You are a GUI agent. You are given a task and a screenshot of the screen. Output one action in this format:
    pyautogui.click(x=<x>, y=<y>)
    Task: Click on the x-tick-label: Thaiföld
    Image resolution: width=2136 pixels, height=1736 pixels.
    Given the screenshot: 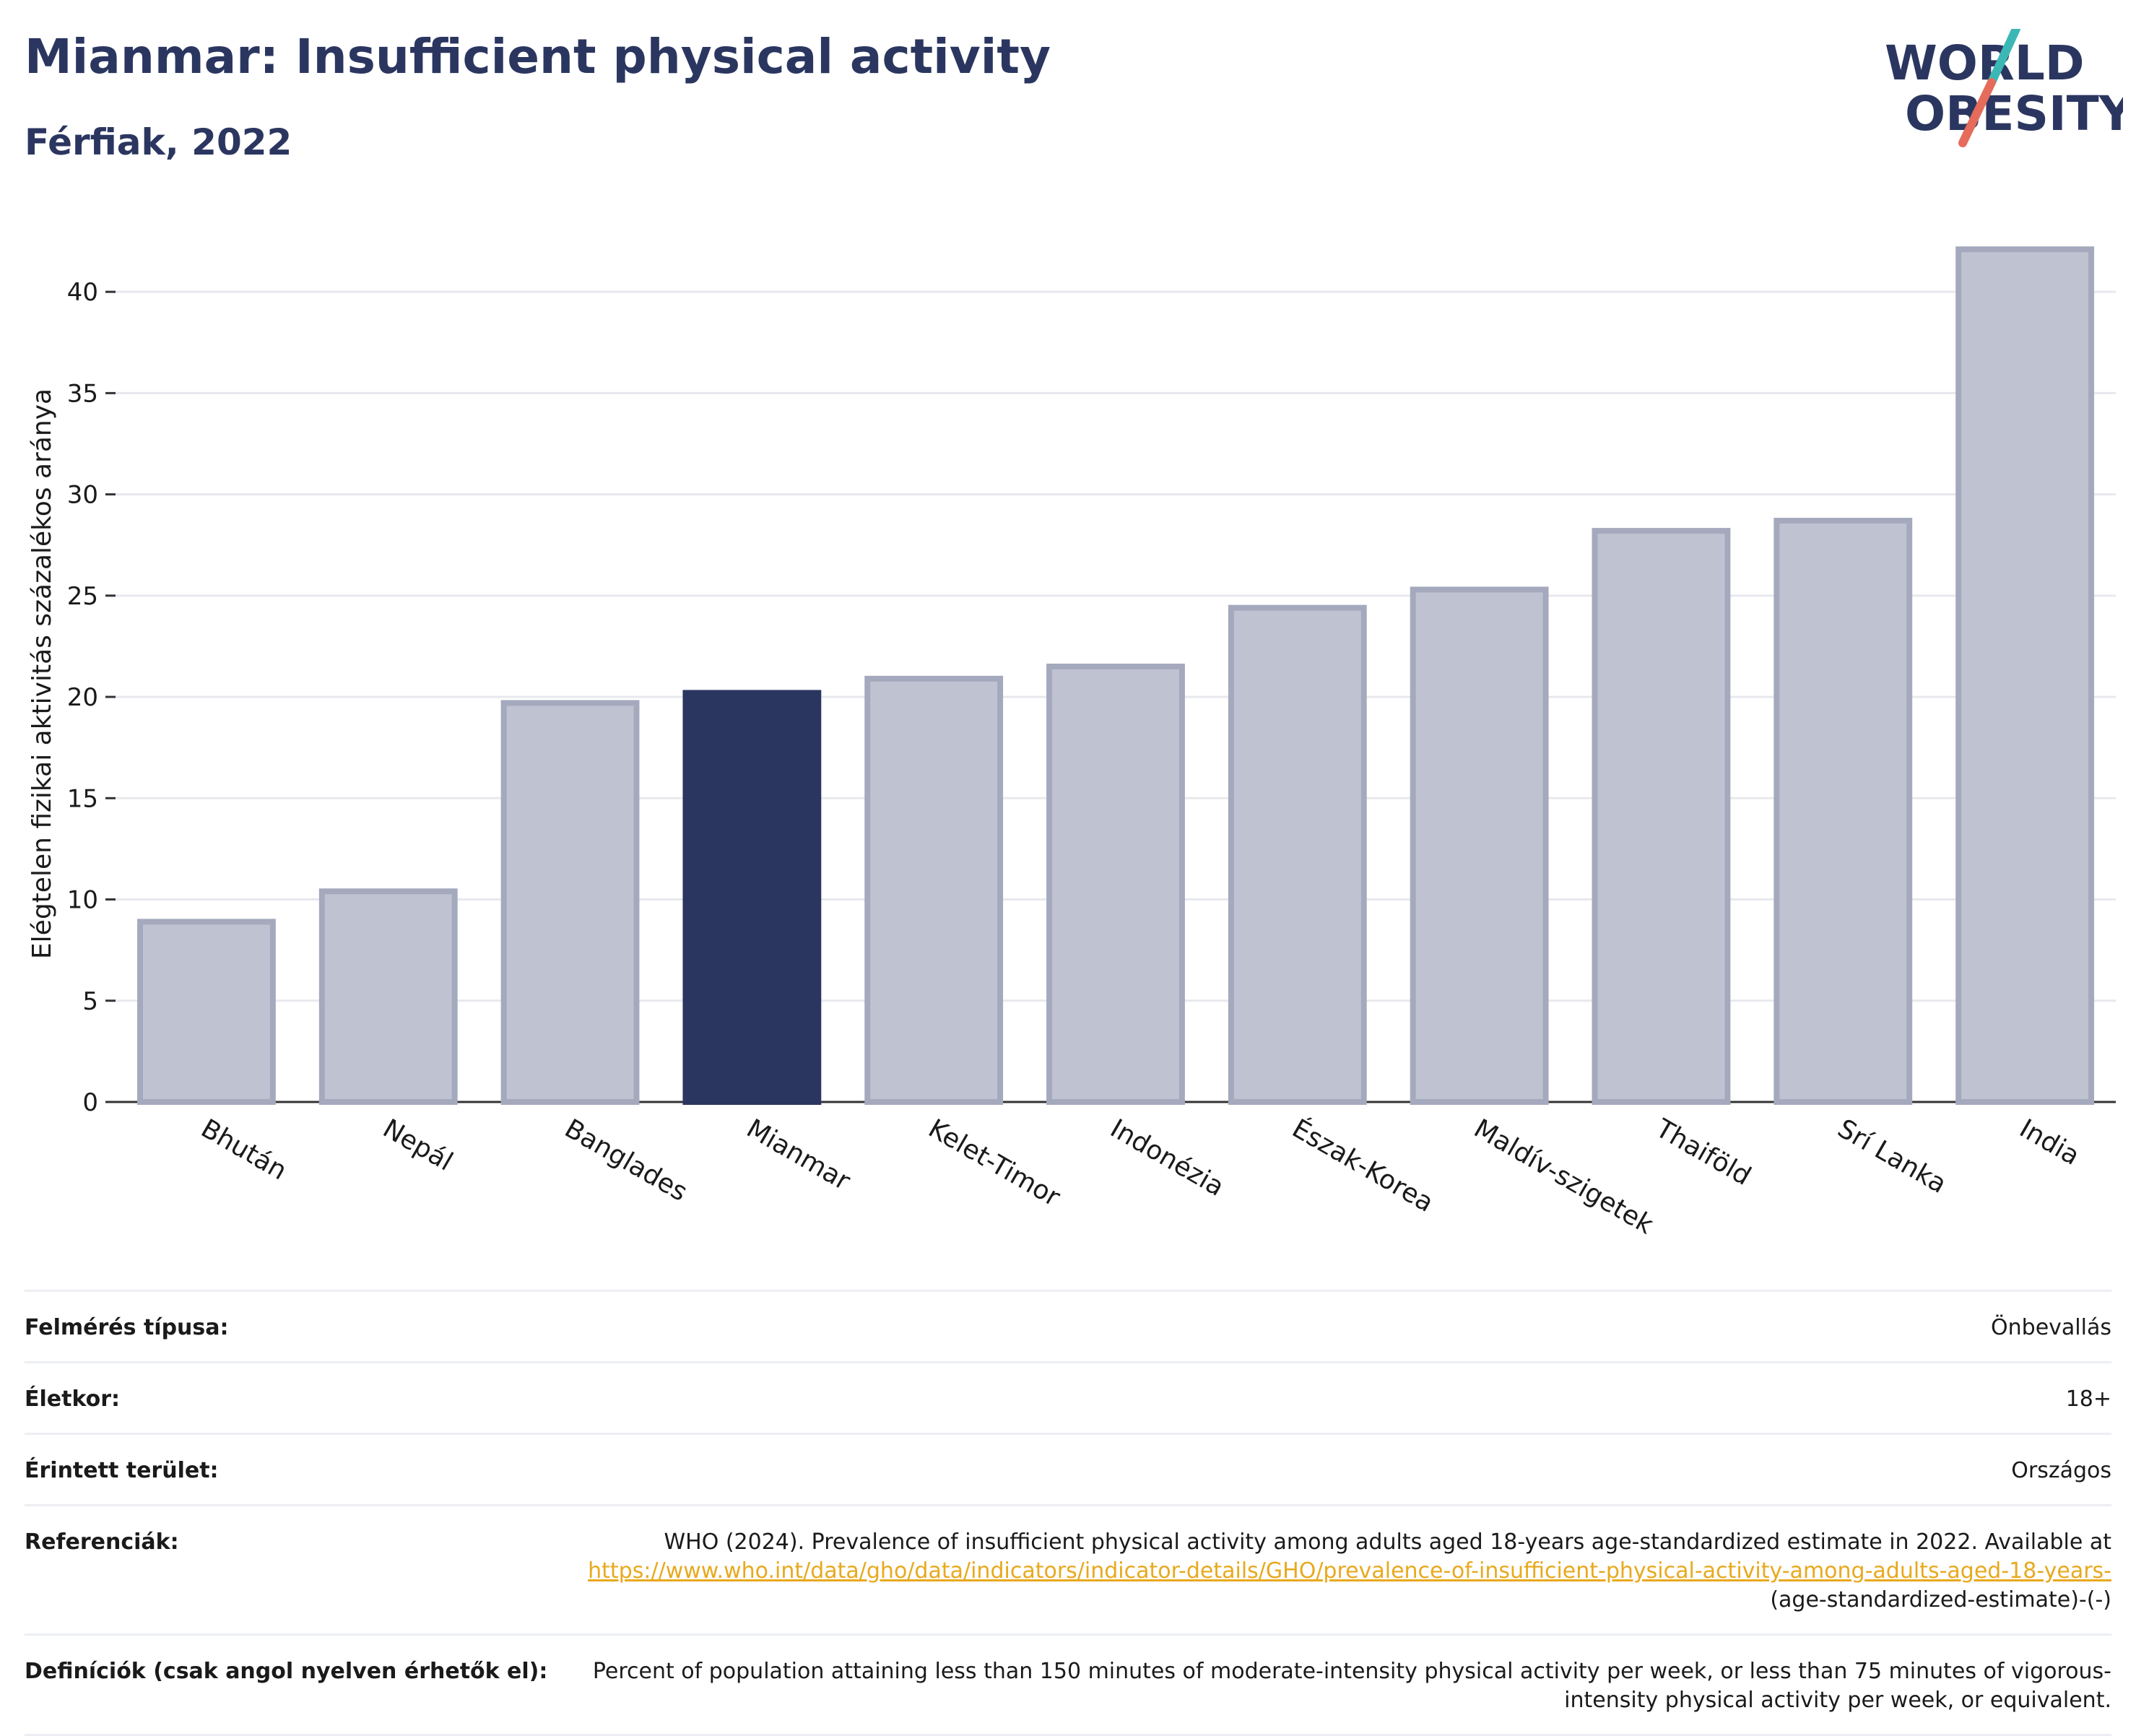 What is the action you would take?
    pyautogui.click(x=1703, y=1153)
    